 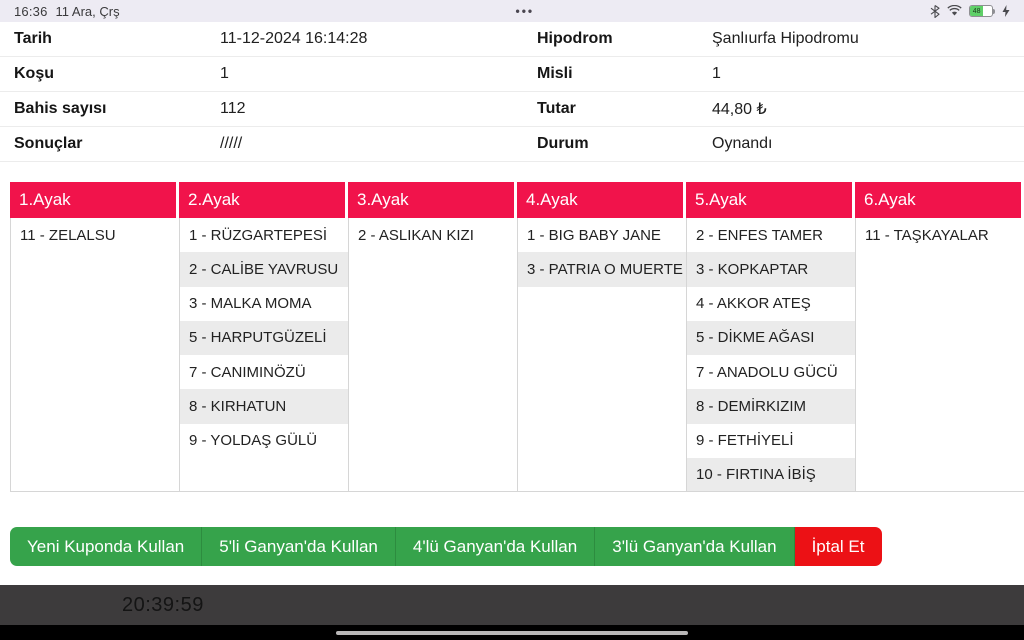 I want to click on leg-column: 3.Ayak 2 - ASLIKAN KIZI, so click(x=432, y=337).